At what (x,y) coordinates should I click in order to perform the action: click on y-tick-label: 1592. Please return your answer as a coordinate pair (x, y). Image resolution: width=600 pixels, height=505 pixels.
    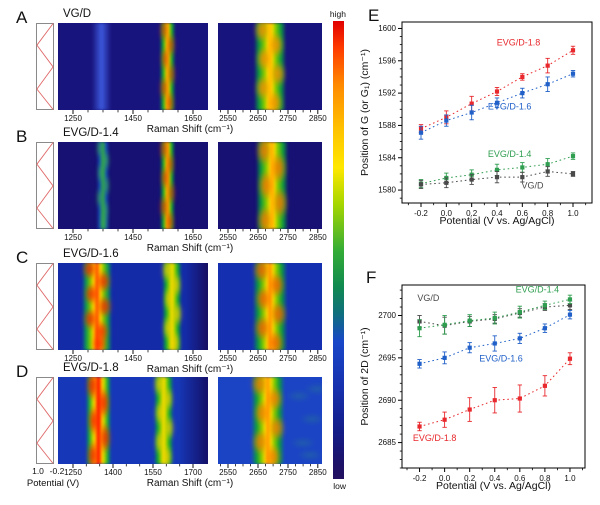
    Looking at the image, I should click on (387, 93).